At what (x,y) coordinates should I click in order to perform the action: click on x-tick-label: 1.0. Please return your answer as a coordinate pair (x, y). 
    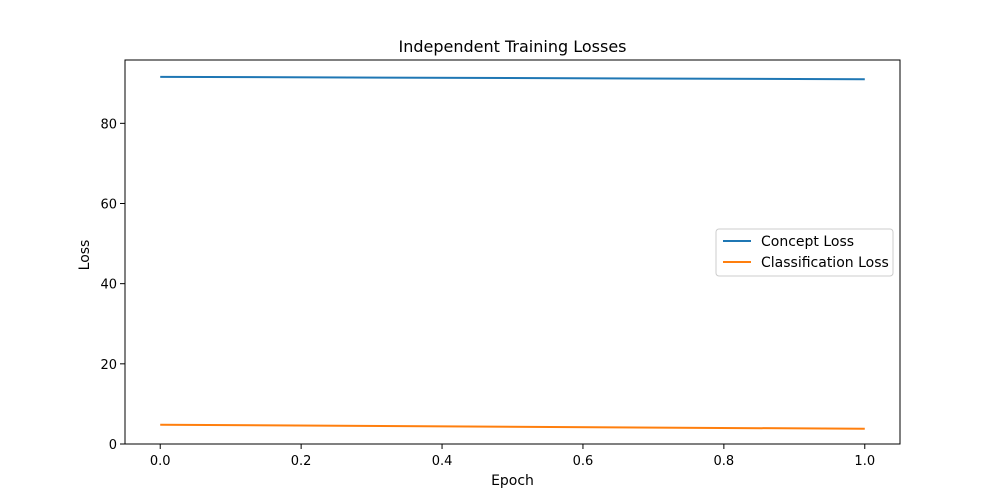
    Looking at the image, I should click on (864, 461).